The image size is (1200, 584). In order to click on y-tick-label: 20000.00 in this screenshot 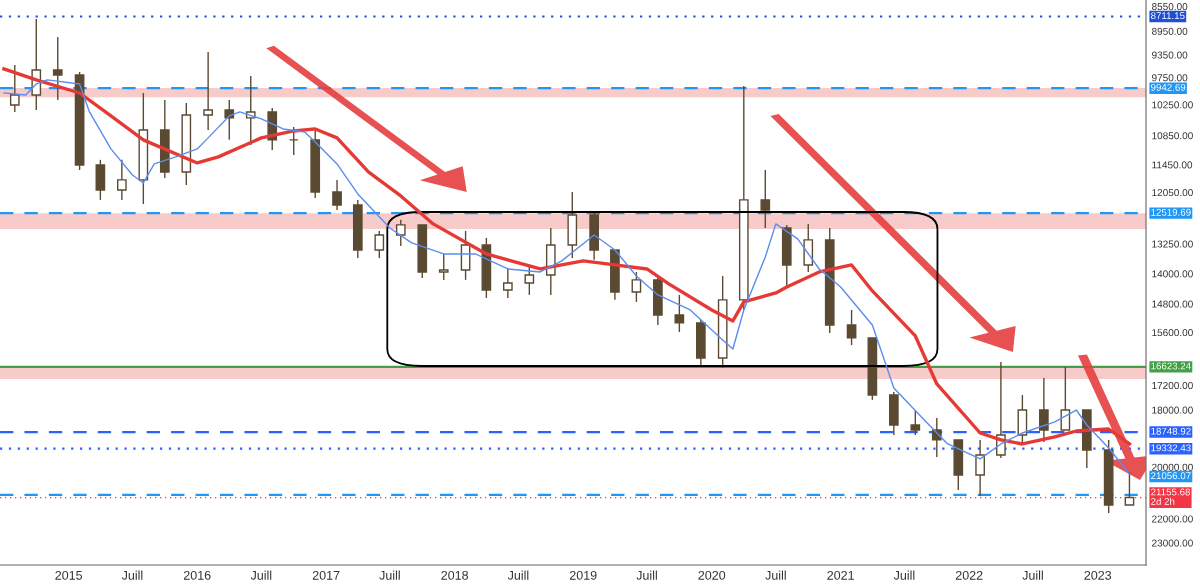, I will do `click(1172, 467)`.